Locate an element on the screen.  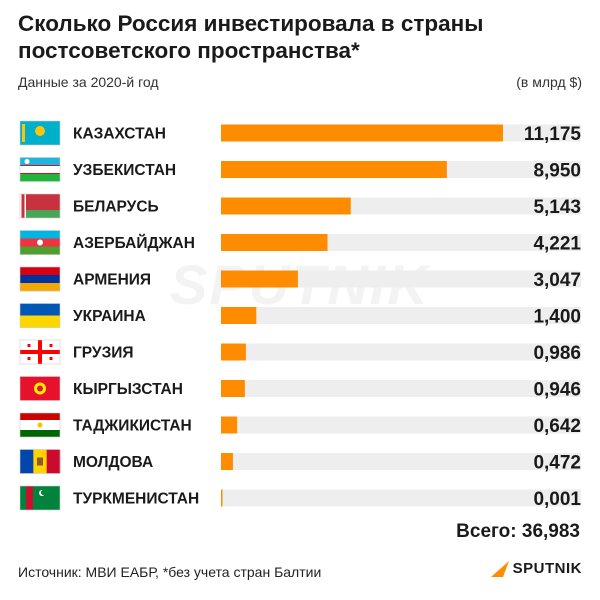
category-label: МОЛДОВА is located at coordinates (113, 462).